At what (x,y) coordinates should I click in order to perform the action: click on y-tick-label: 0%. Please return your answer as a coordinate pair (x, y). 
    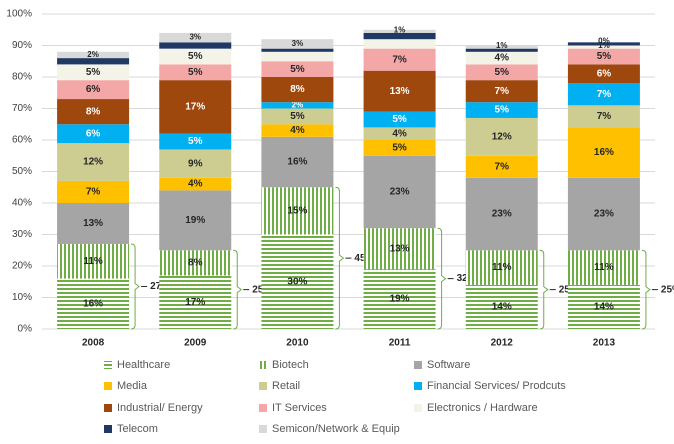
    Looking at the image, I should click on (25, 329).